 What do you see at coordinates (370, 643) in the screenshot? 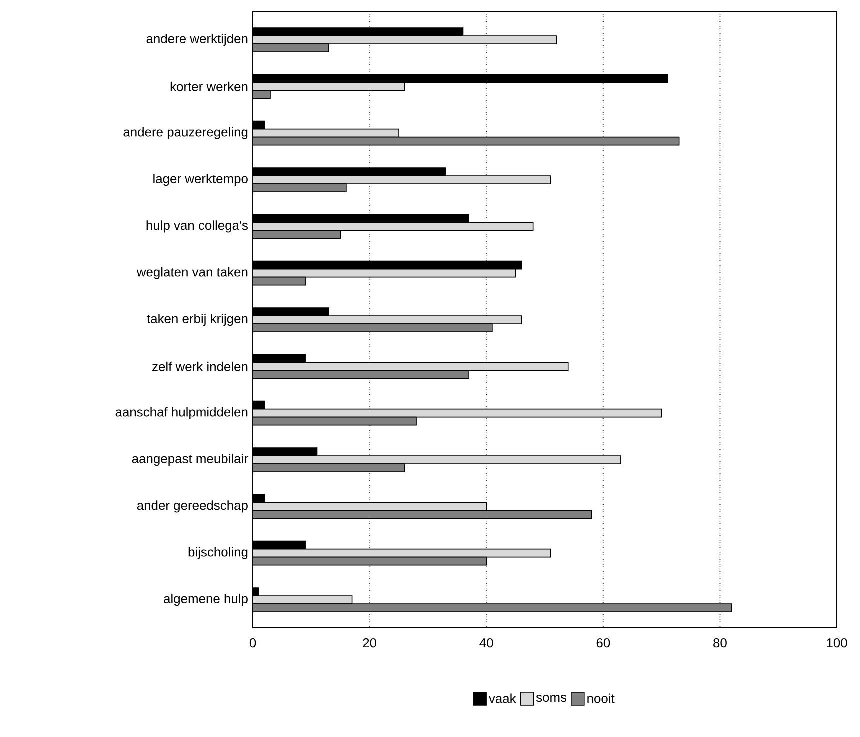
I see `x-tick-label: 20` at bounding box center [370, 643].